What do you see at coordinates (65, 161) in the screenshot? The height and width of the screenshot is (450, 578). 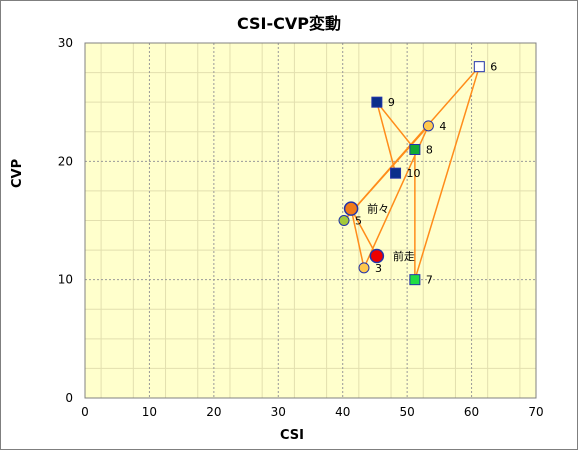 I see `y-tick-label: 20` at bounding box center [65, 161].